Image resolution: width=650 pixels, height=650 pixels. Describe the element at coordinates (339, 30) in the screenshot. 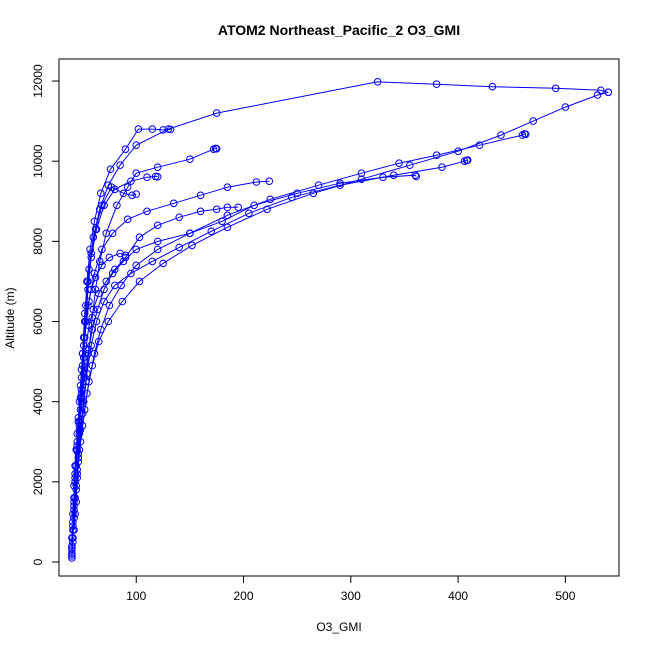

I see `chart-title: ATOM2 Northeast_Pacific_2 O3_GMI` at that location.